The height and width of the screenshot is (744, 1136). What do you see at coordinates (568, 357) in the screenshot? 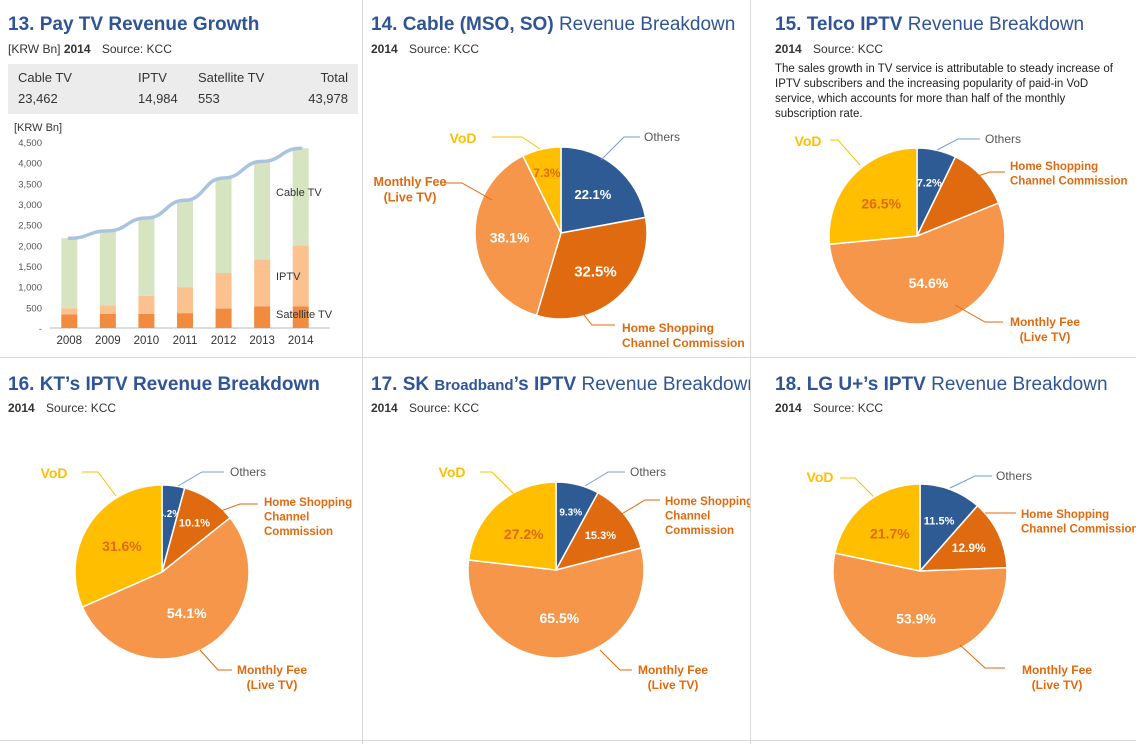
I see `divider-h1` at bounding box center [568, 357].